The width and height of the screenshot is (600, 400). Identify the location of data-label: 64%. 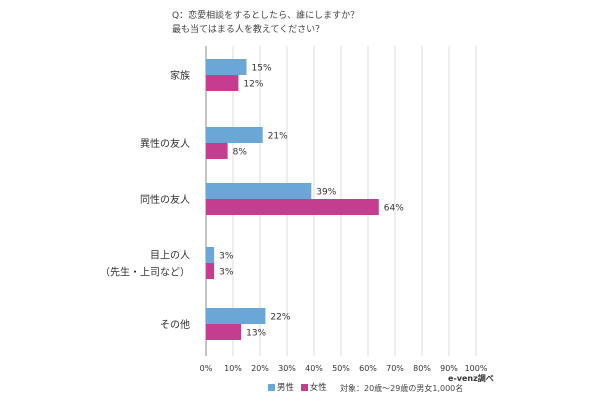
(394, 209).